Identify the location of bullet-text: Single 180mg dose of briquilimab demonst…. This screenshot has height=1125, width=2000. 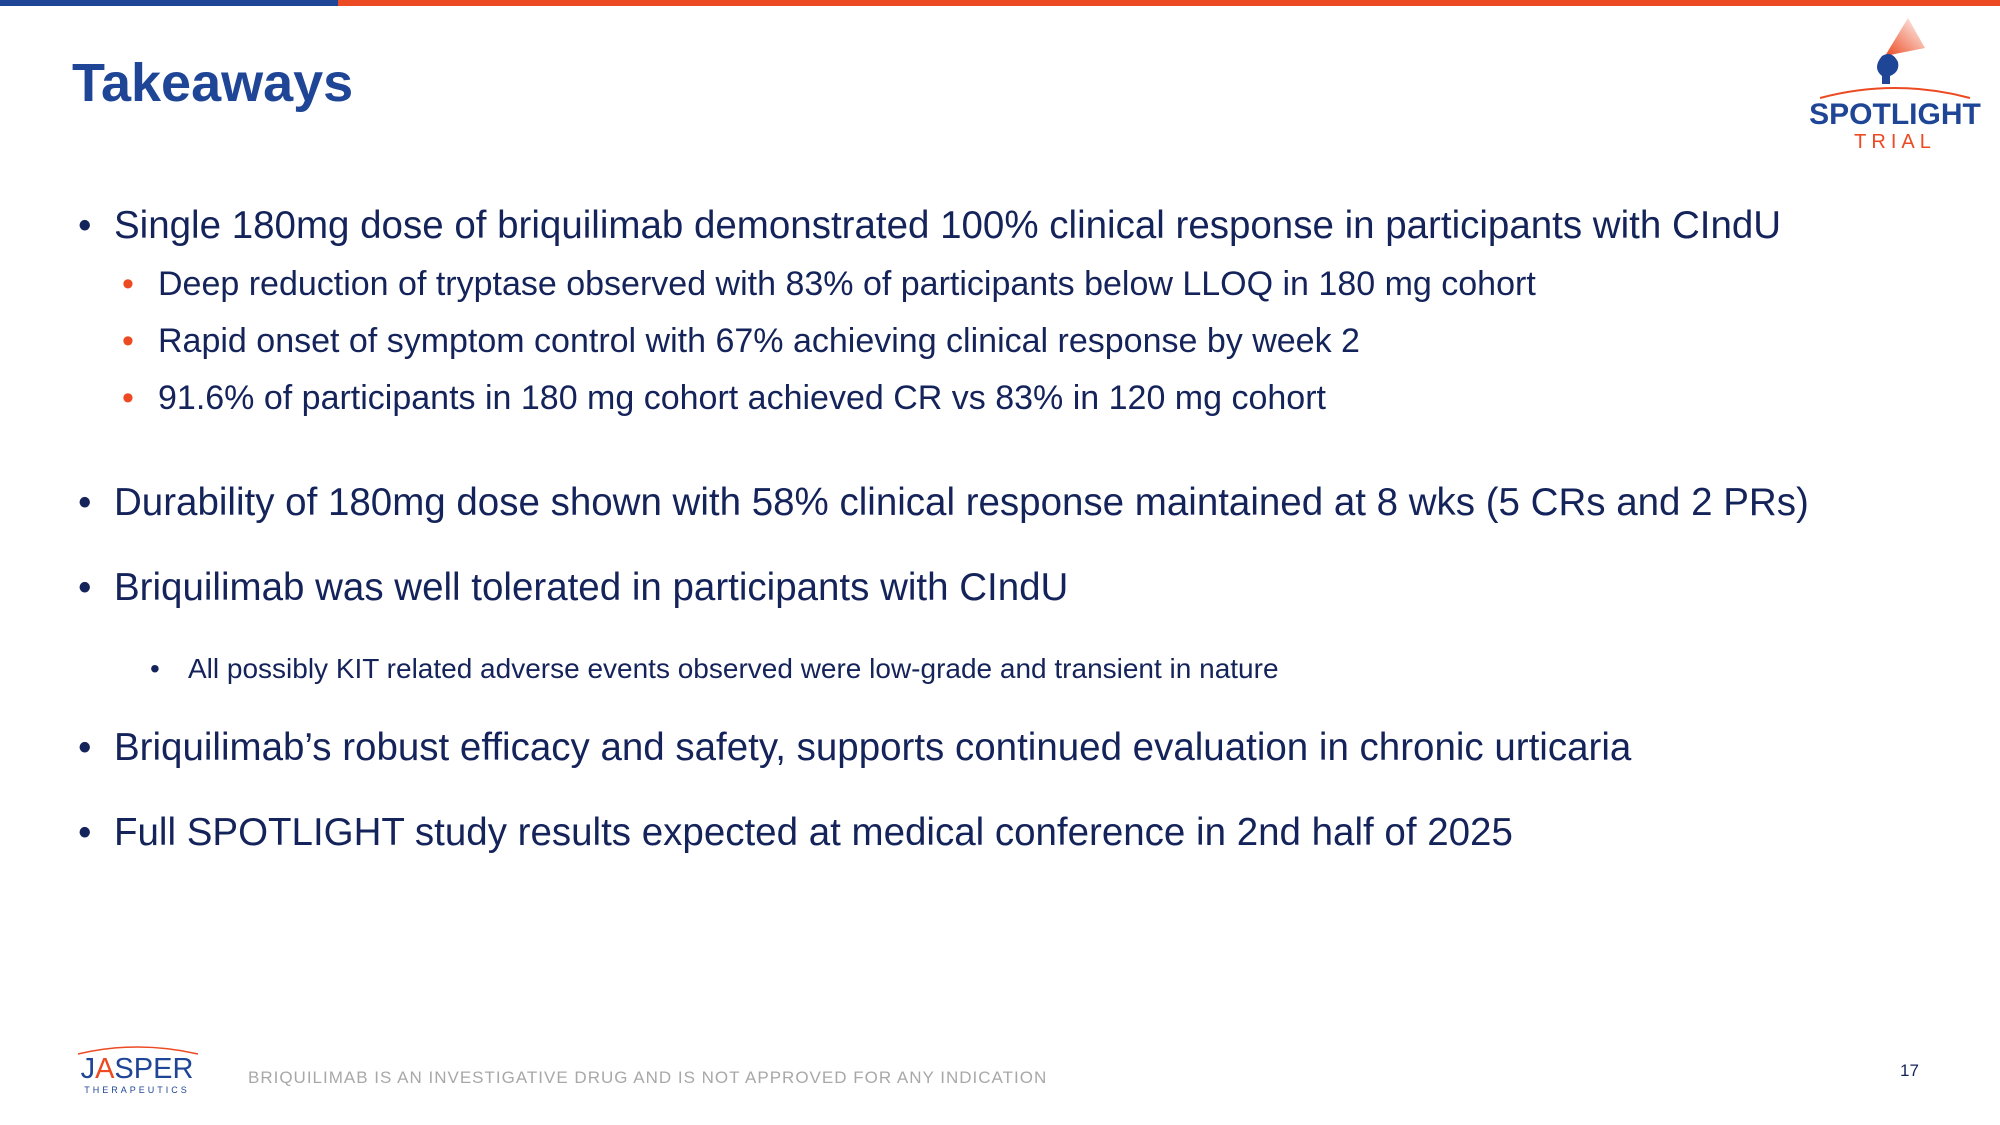
(948, 225).